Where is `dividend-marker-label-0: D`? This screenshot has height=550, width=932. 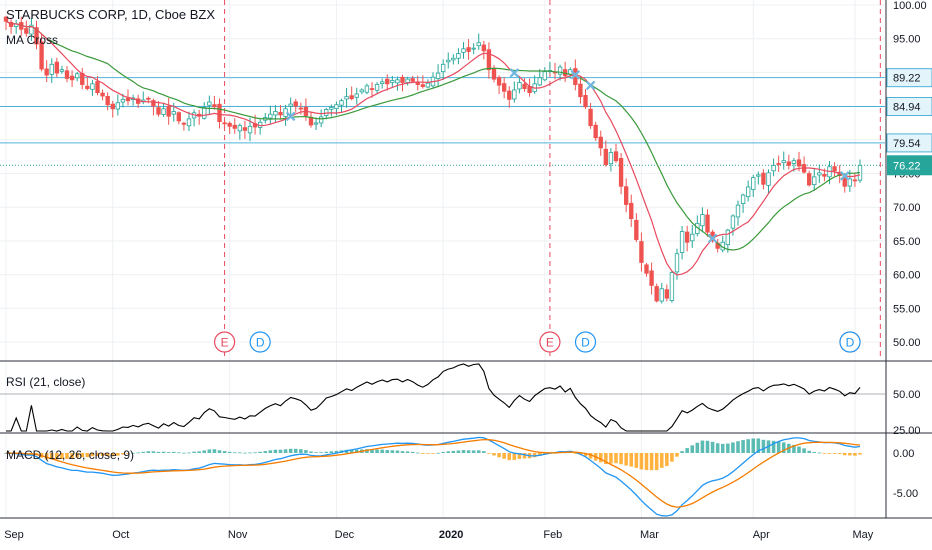 dividend-marker-label-0: D is located at coordinates (260, 343).